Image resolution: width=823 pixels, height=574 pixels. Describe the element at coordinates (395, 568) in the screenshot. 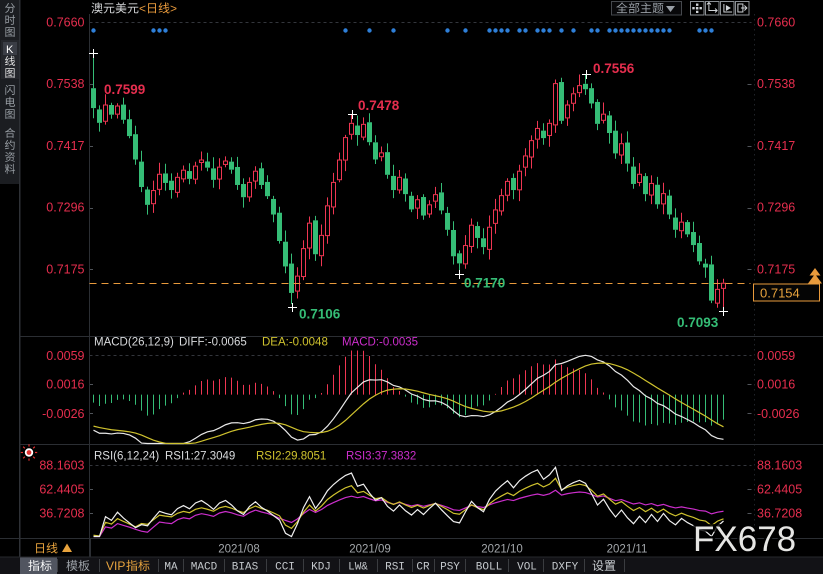

I see `svg-text: RSI` at that location.